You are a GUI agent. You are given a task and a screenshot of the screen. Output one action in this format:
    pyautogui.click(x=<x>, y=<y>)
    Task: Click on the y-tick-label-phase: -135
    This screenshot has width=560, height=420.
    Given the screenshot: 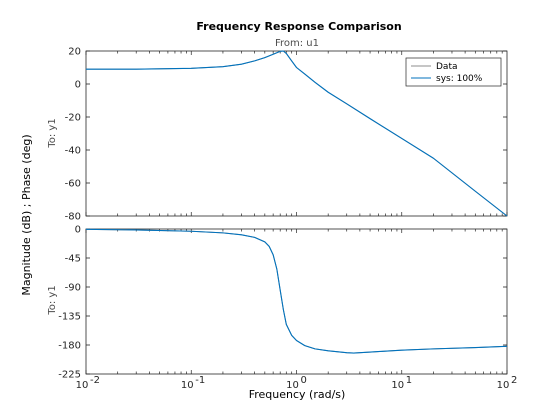 What is the action you would take?
    pyautogui.click(x=69, y=317)
    